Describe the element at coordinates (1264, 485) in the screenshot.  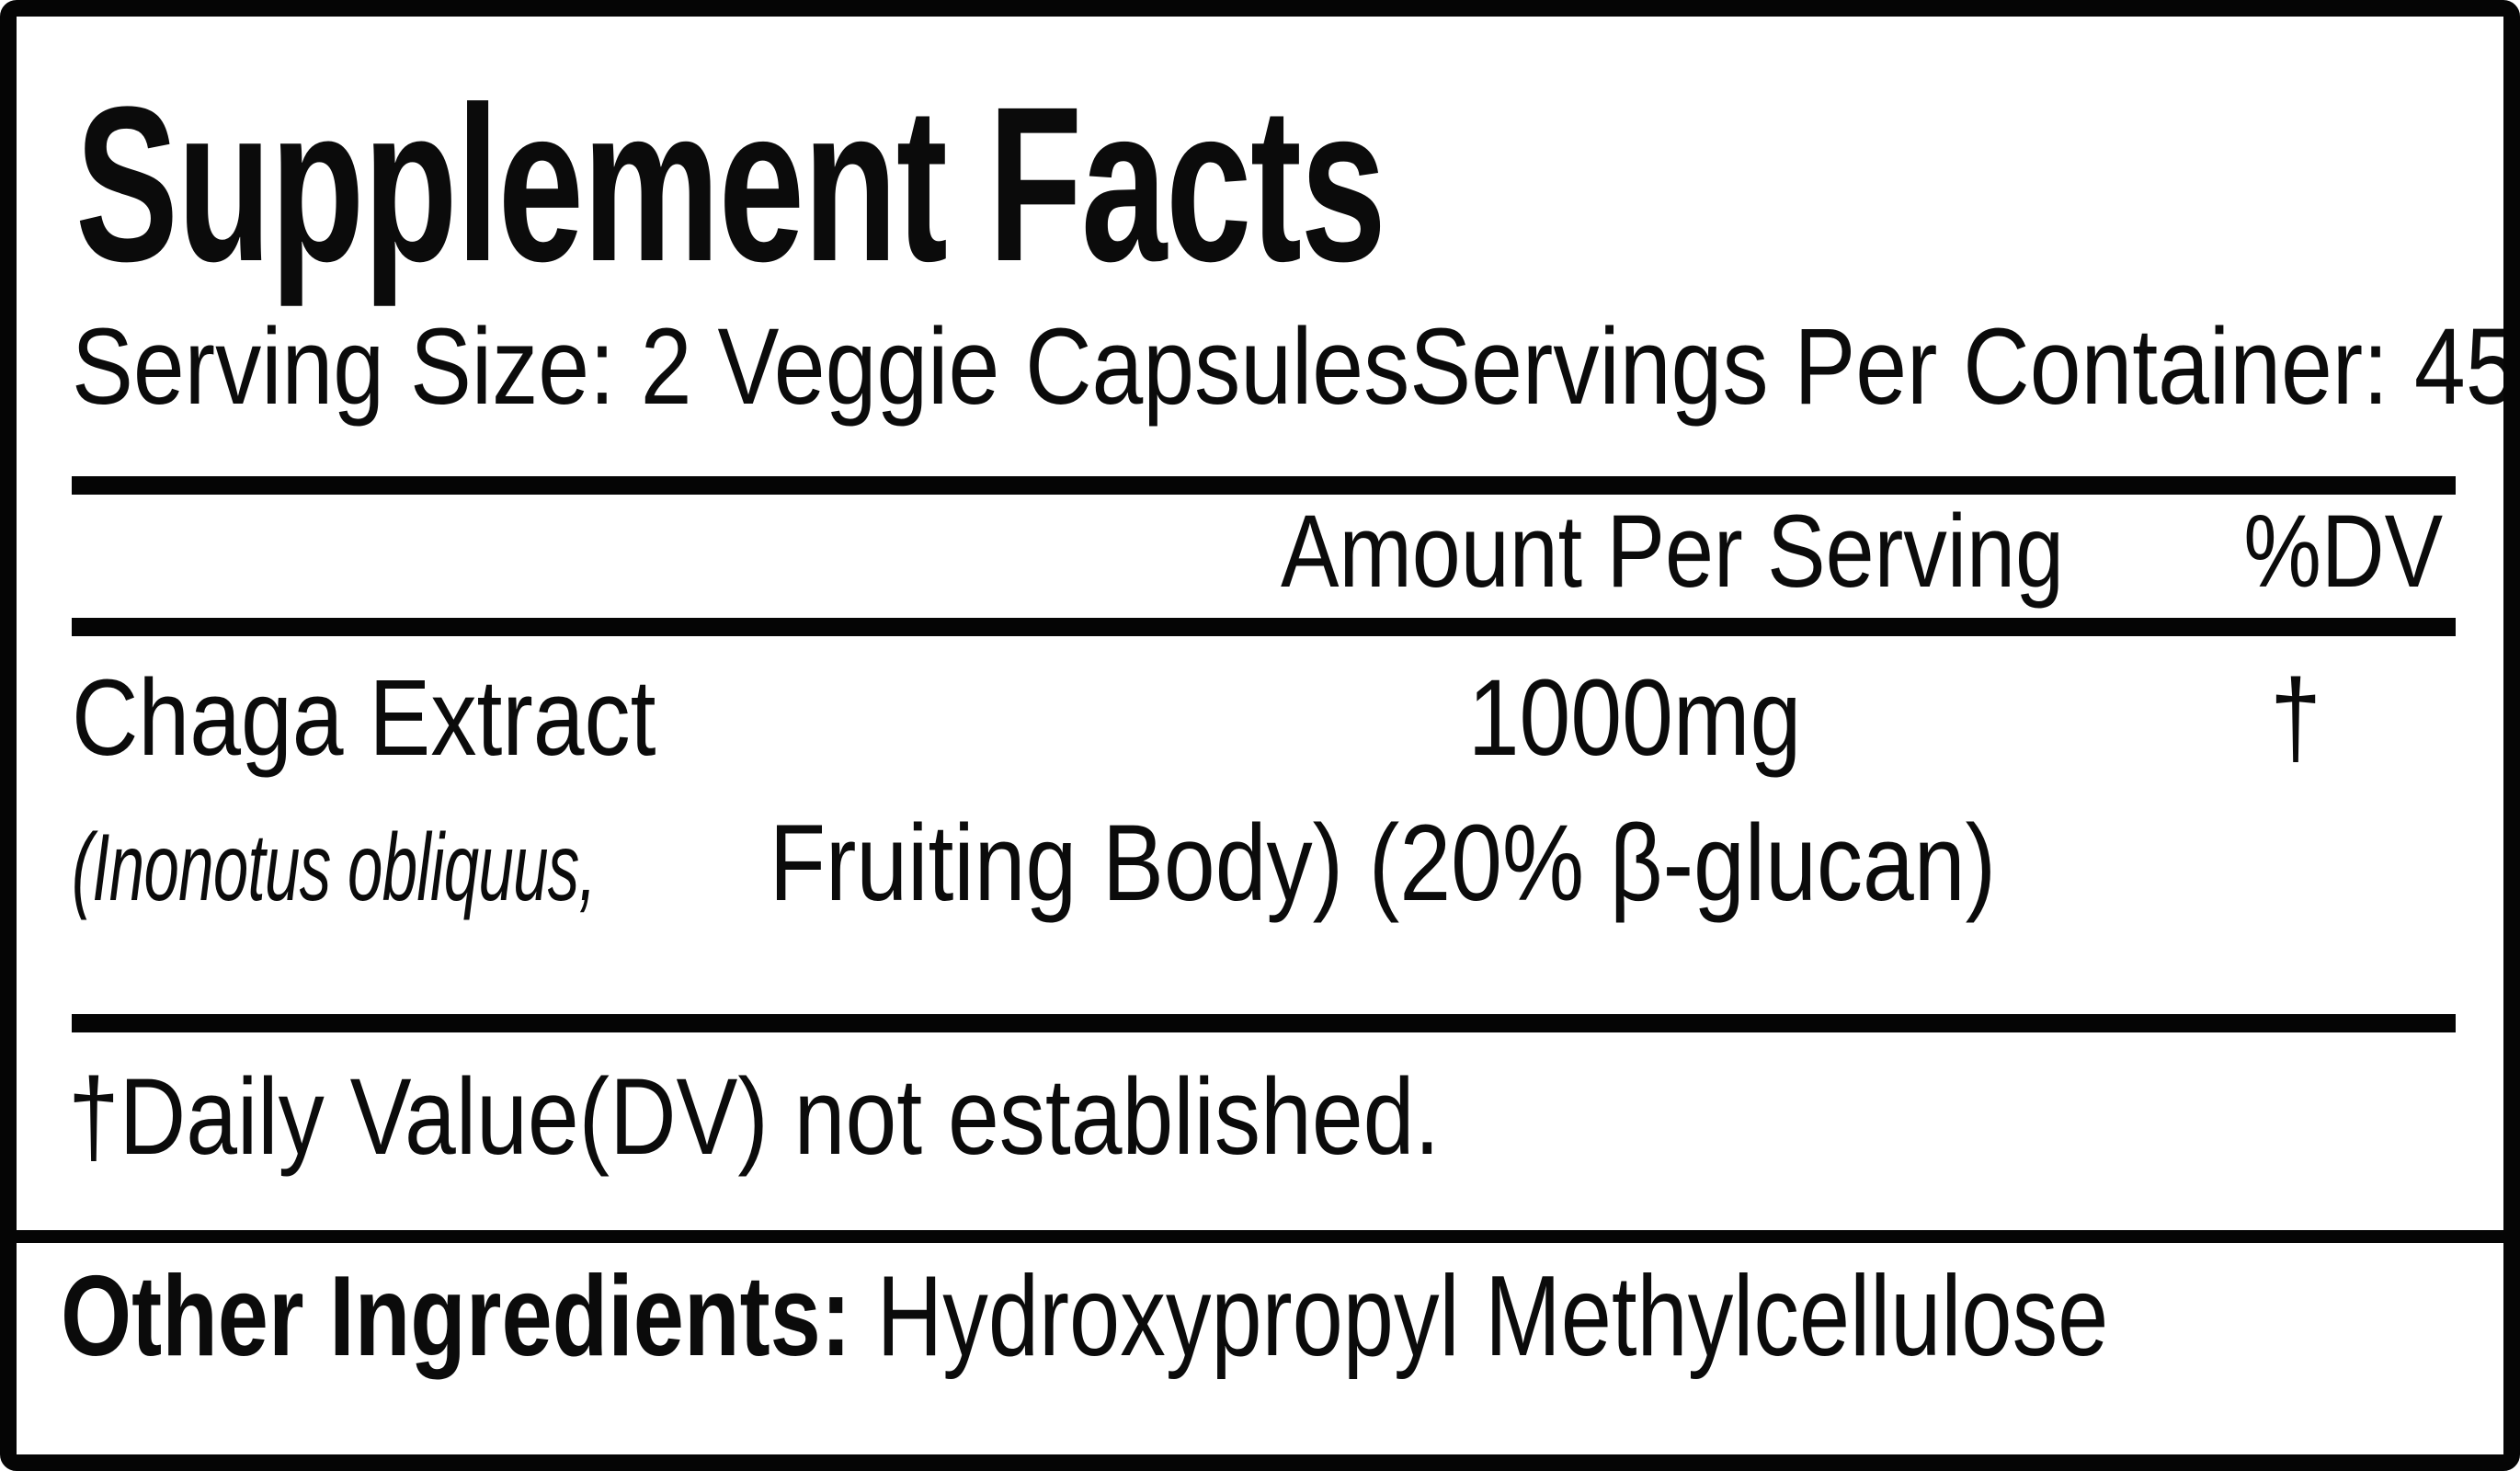
I see `thick-rule-top` at that location.